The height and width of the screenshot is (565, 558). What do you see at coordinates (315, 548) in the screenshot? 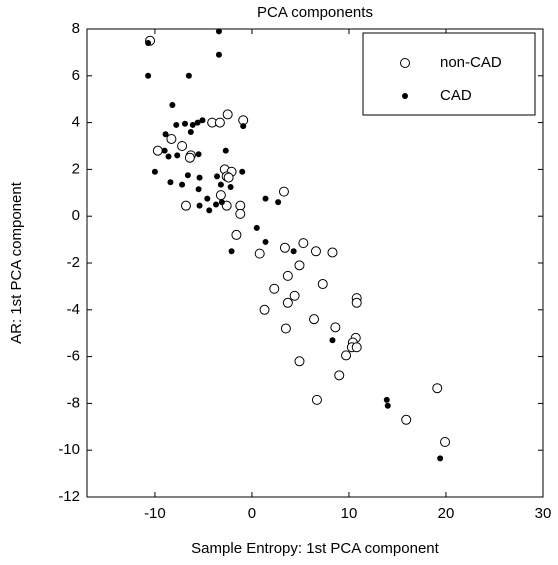
I see `x-axis-label: Sample Entropy: 1st PCA component` at bounding box center [315, 548].